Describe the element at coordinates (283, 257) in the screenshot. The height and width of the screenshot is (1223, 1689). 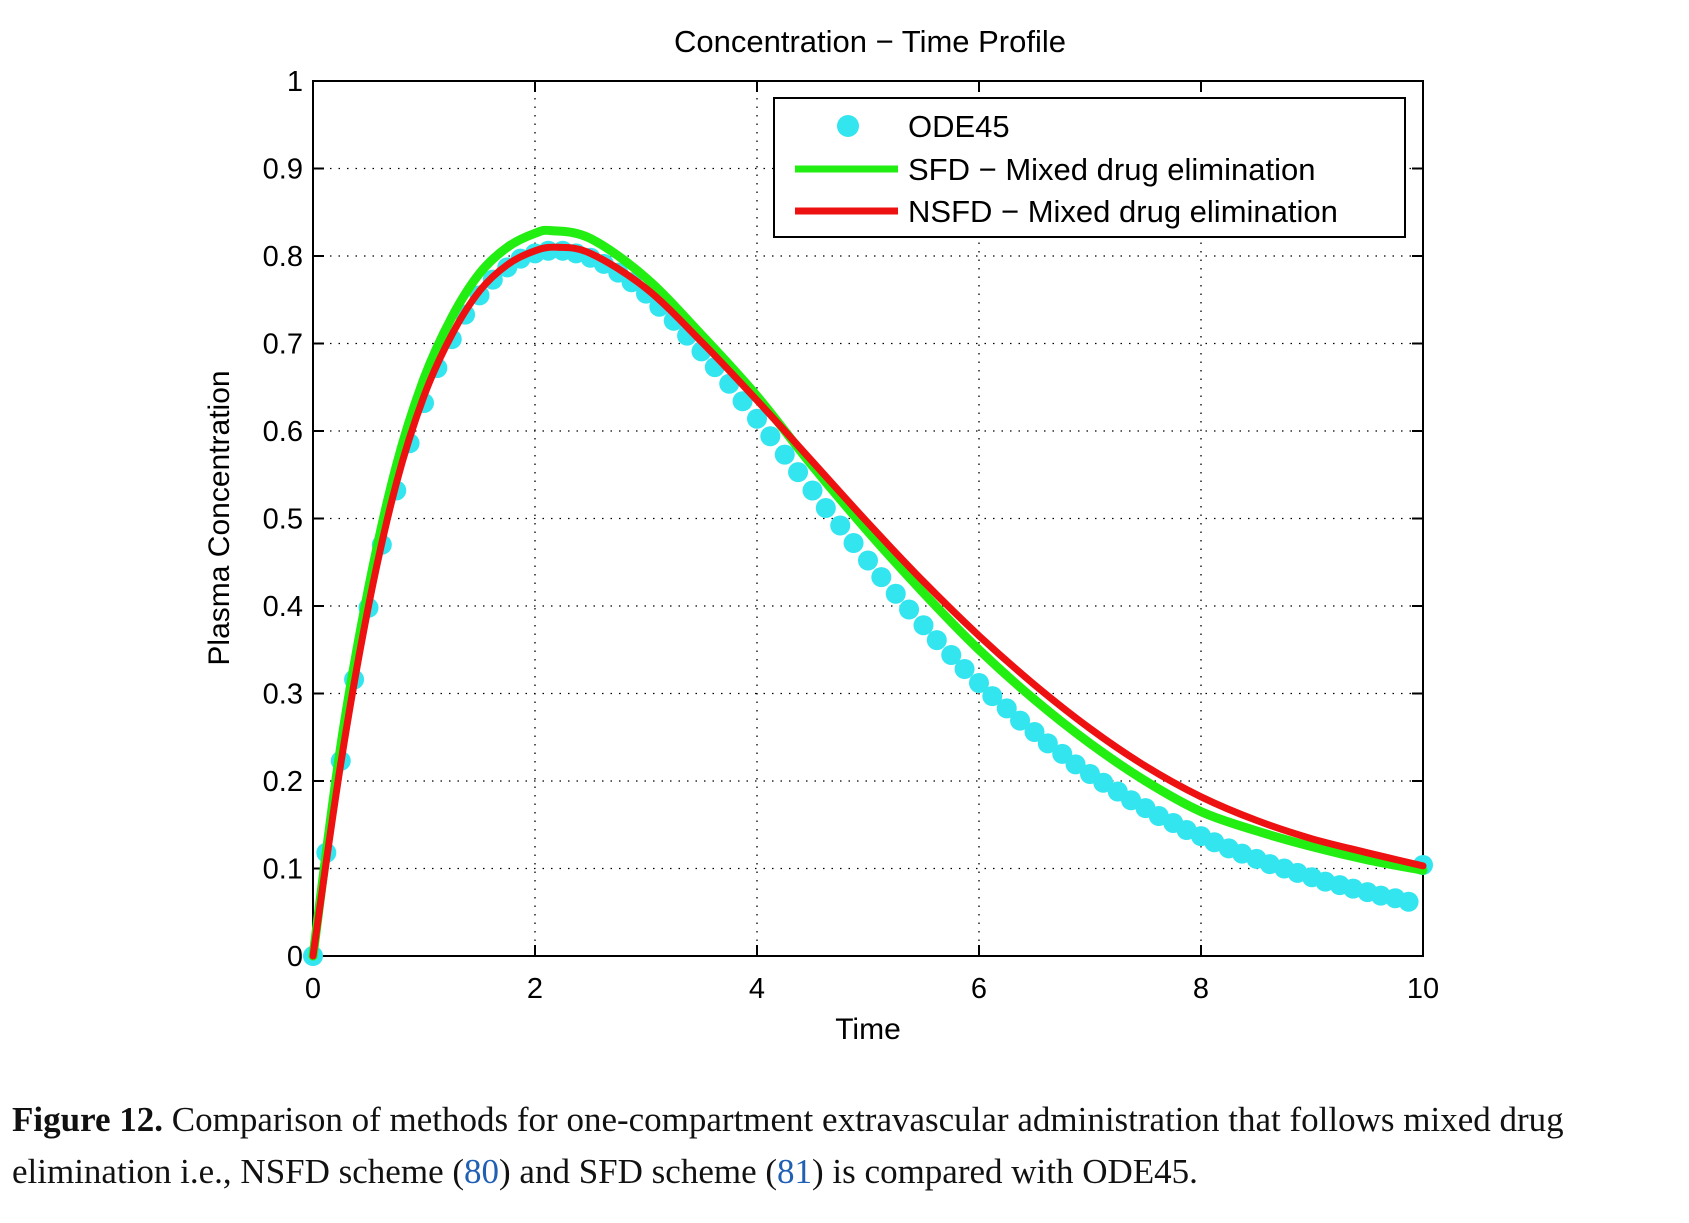
I see `y-tick-label: 0.8` at that location.